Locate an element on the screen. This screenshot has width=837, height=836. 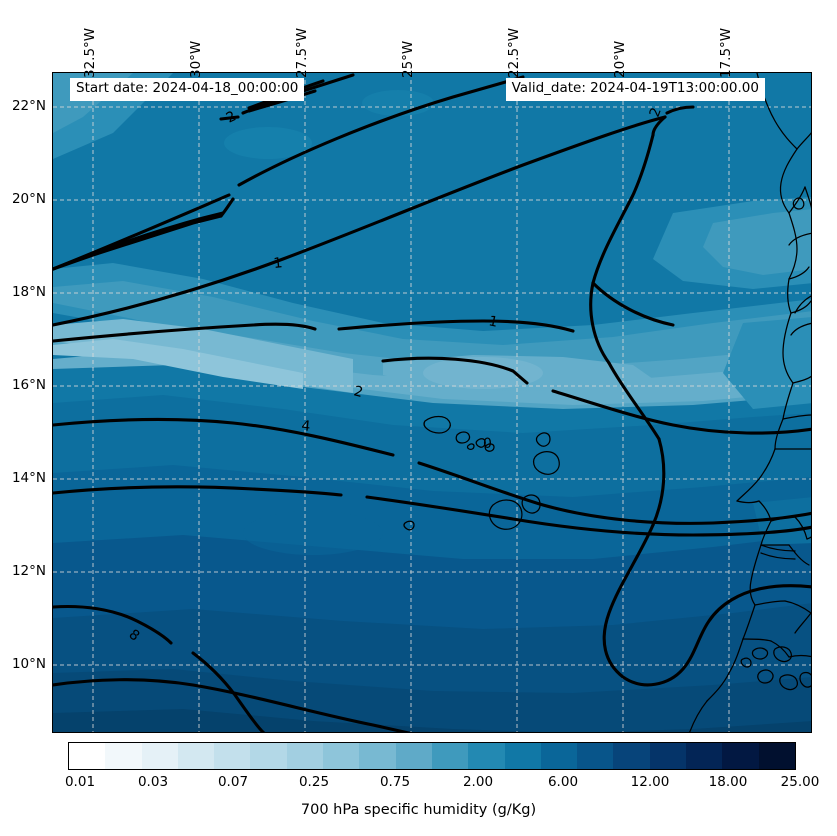
colorbar is located at coordinates (432, 756).